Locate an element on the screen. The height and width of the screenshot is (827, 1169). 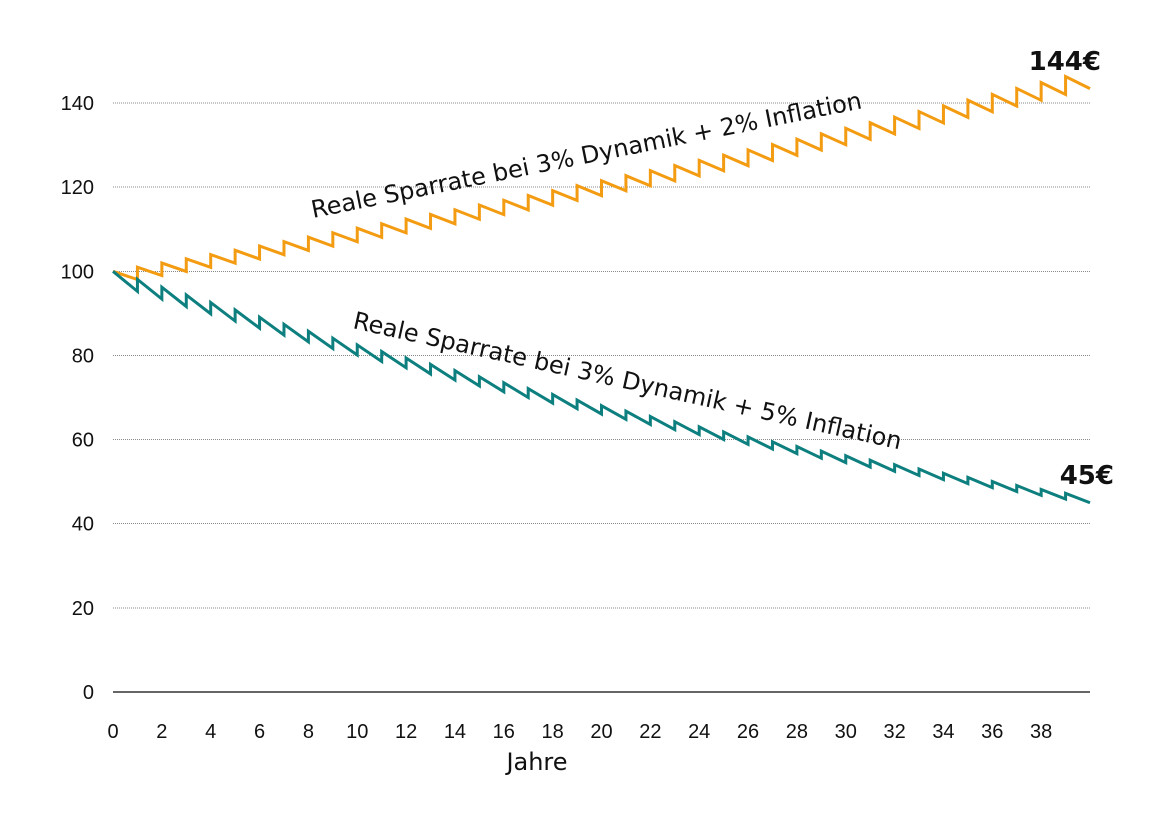
end-label-1: 144€ is located at coordinates (1065, 62).